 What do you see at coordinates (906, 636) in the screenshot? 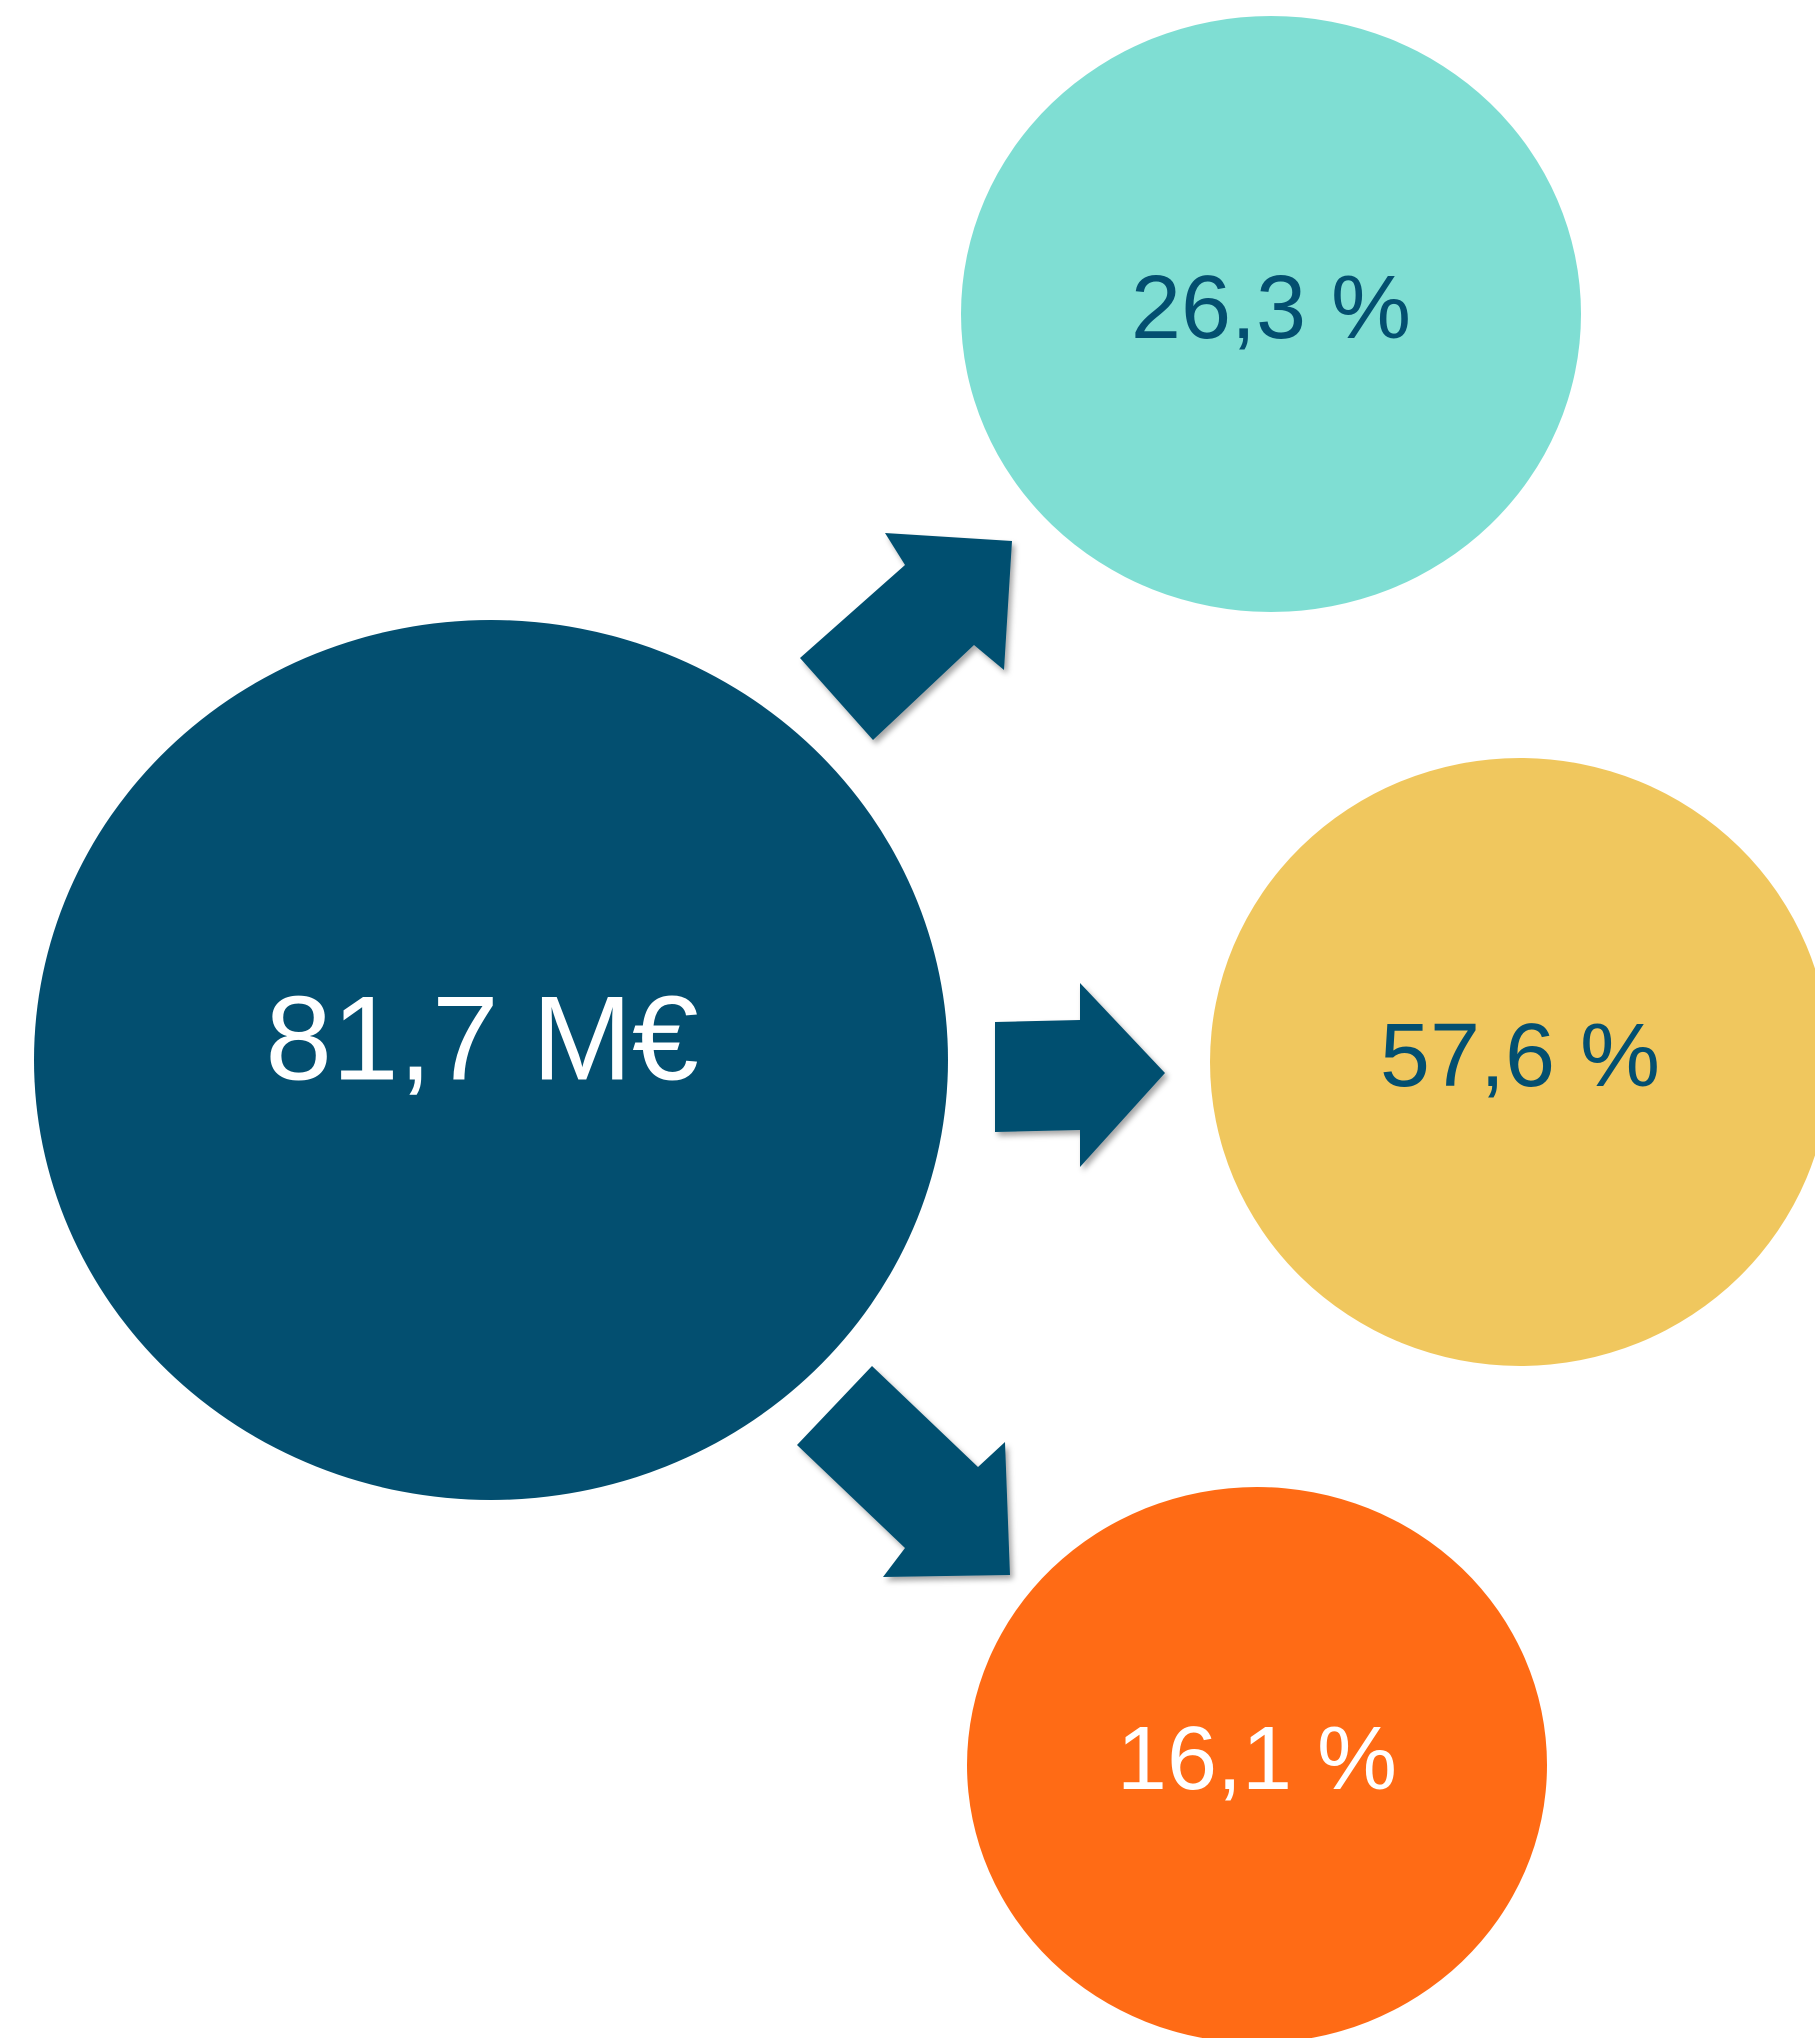
I see `arrow-up-right-icon` at bounding box center [906, 636].